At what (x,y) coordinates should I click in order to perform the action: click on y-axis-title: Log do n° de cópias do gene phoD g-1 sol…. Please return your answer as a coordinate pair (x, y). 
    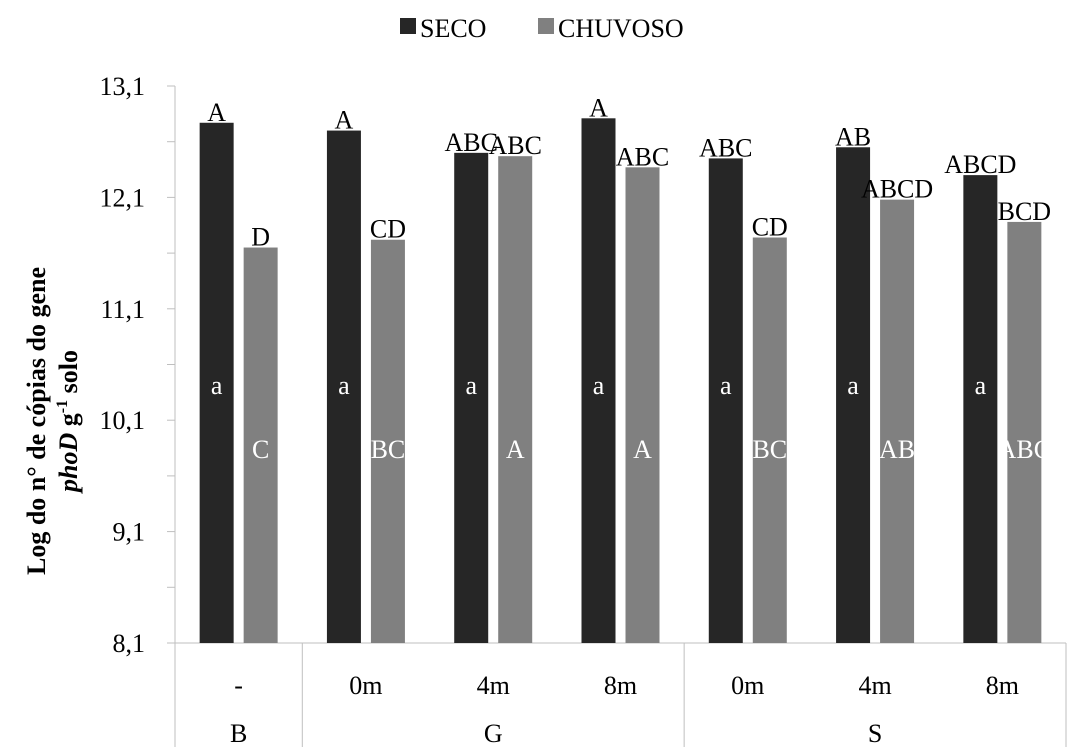
    Looking at the image, I should click on (52, 421).